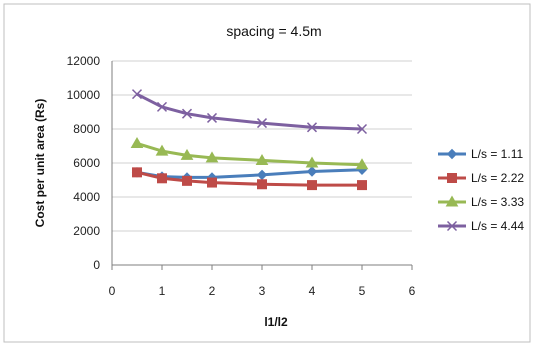 The width and height of the screenshot is (534, 346). What do you see at coordinates (497, 178) in the screenshot?
I see `legend-label: L/s = 2.22` at bounding box center [497, 178].